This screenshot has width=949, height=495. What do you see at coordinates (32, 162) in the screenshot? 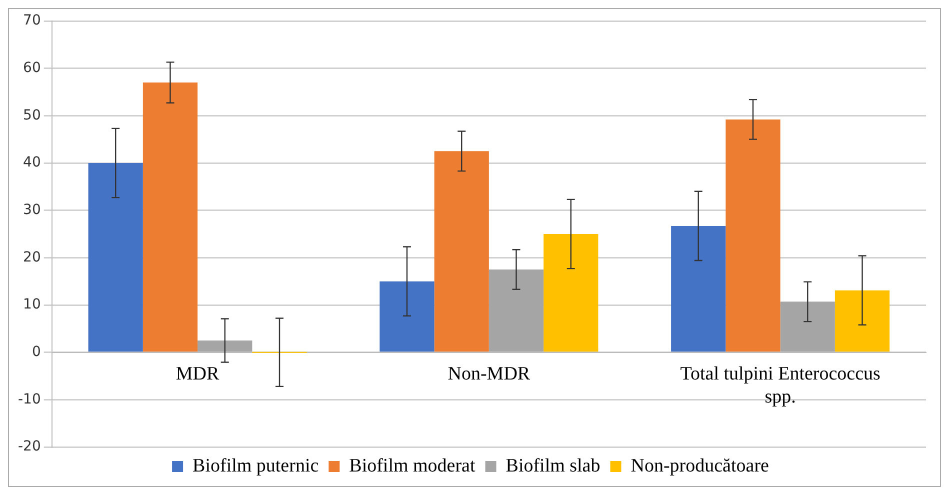
I see `y-tick-label: 40` at bounding box center [32, 162].